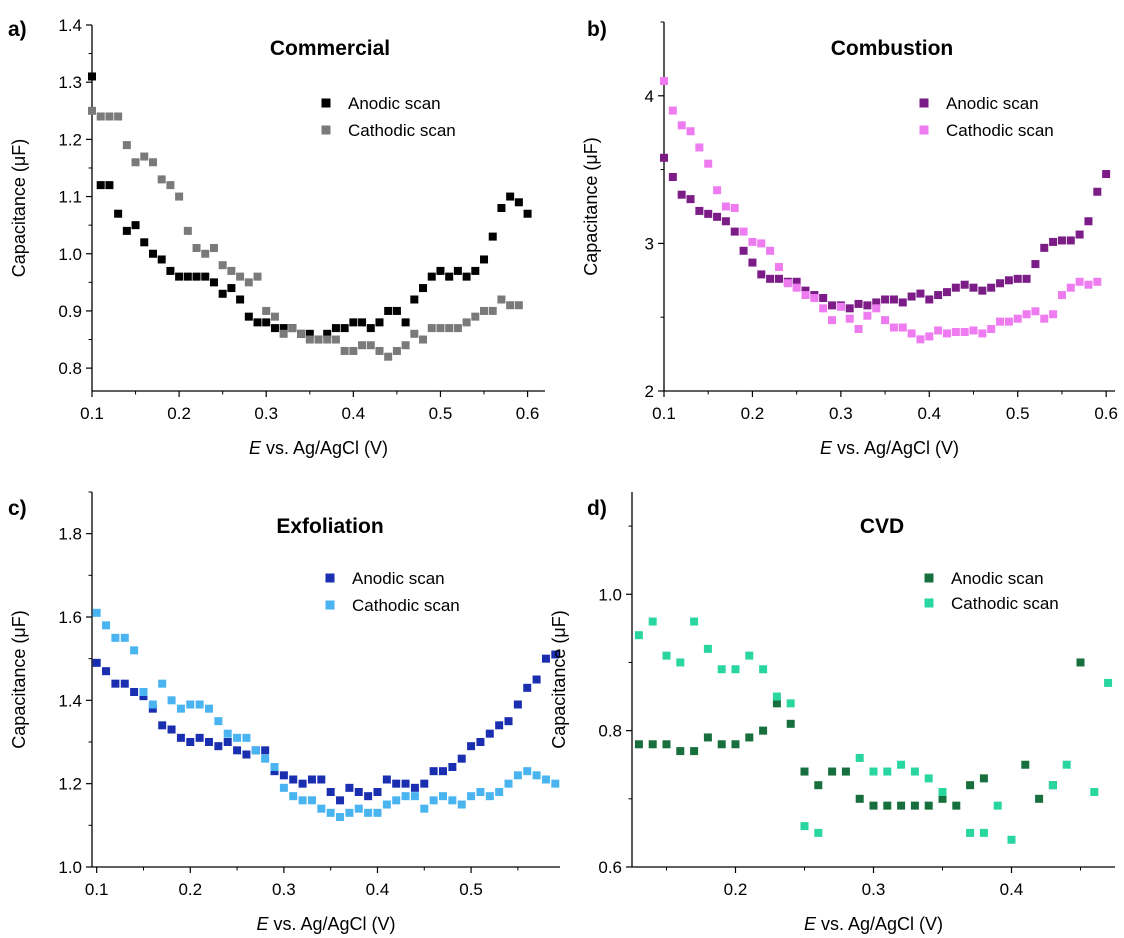 This screenshot has width=1124, height=938. I want to click on panel-letter: d), so click(597, 508).